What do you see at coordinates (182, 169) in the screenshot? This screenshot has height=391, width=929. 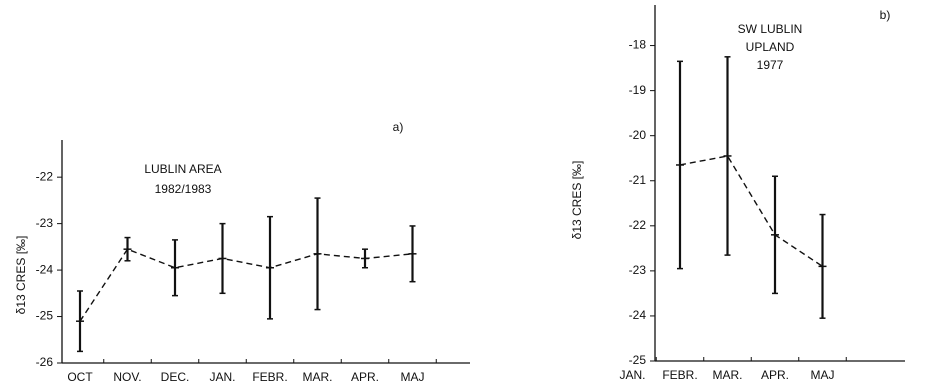 I see `annotation: LUBLIN AREA` at bounding box center [182, 169].